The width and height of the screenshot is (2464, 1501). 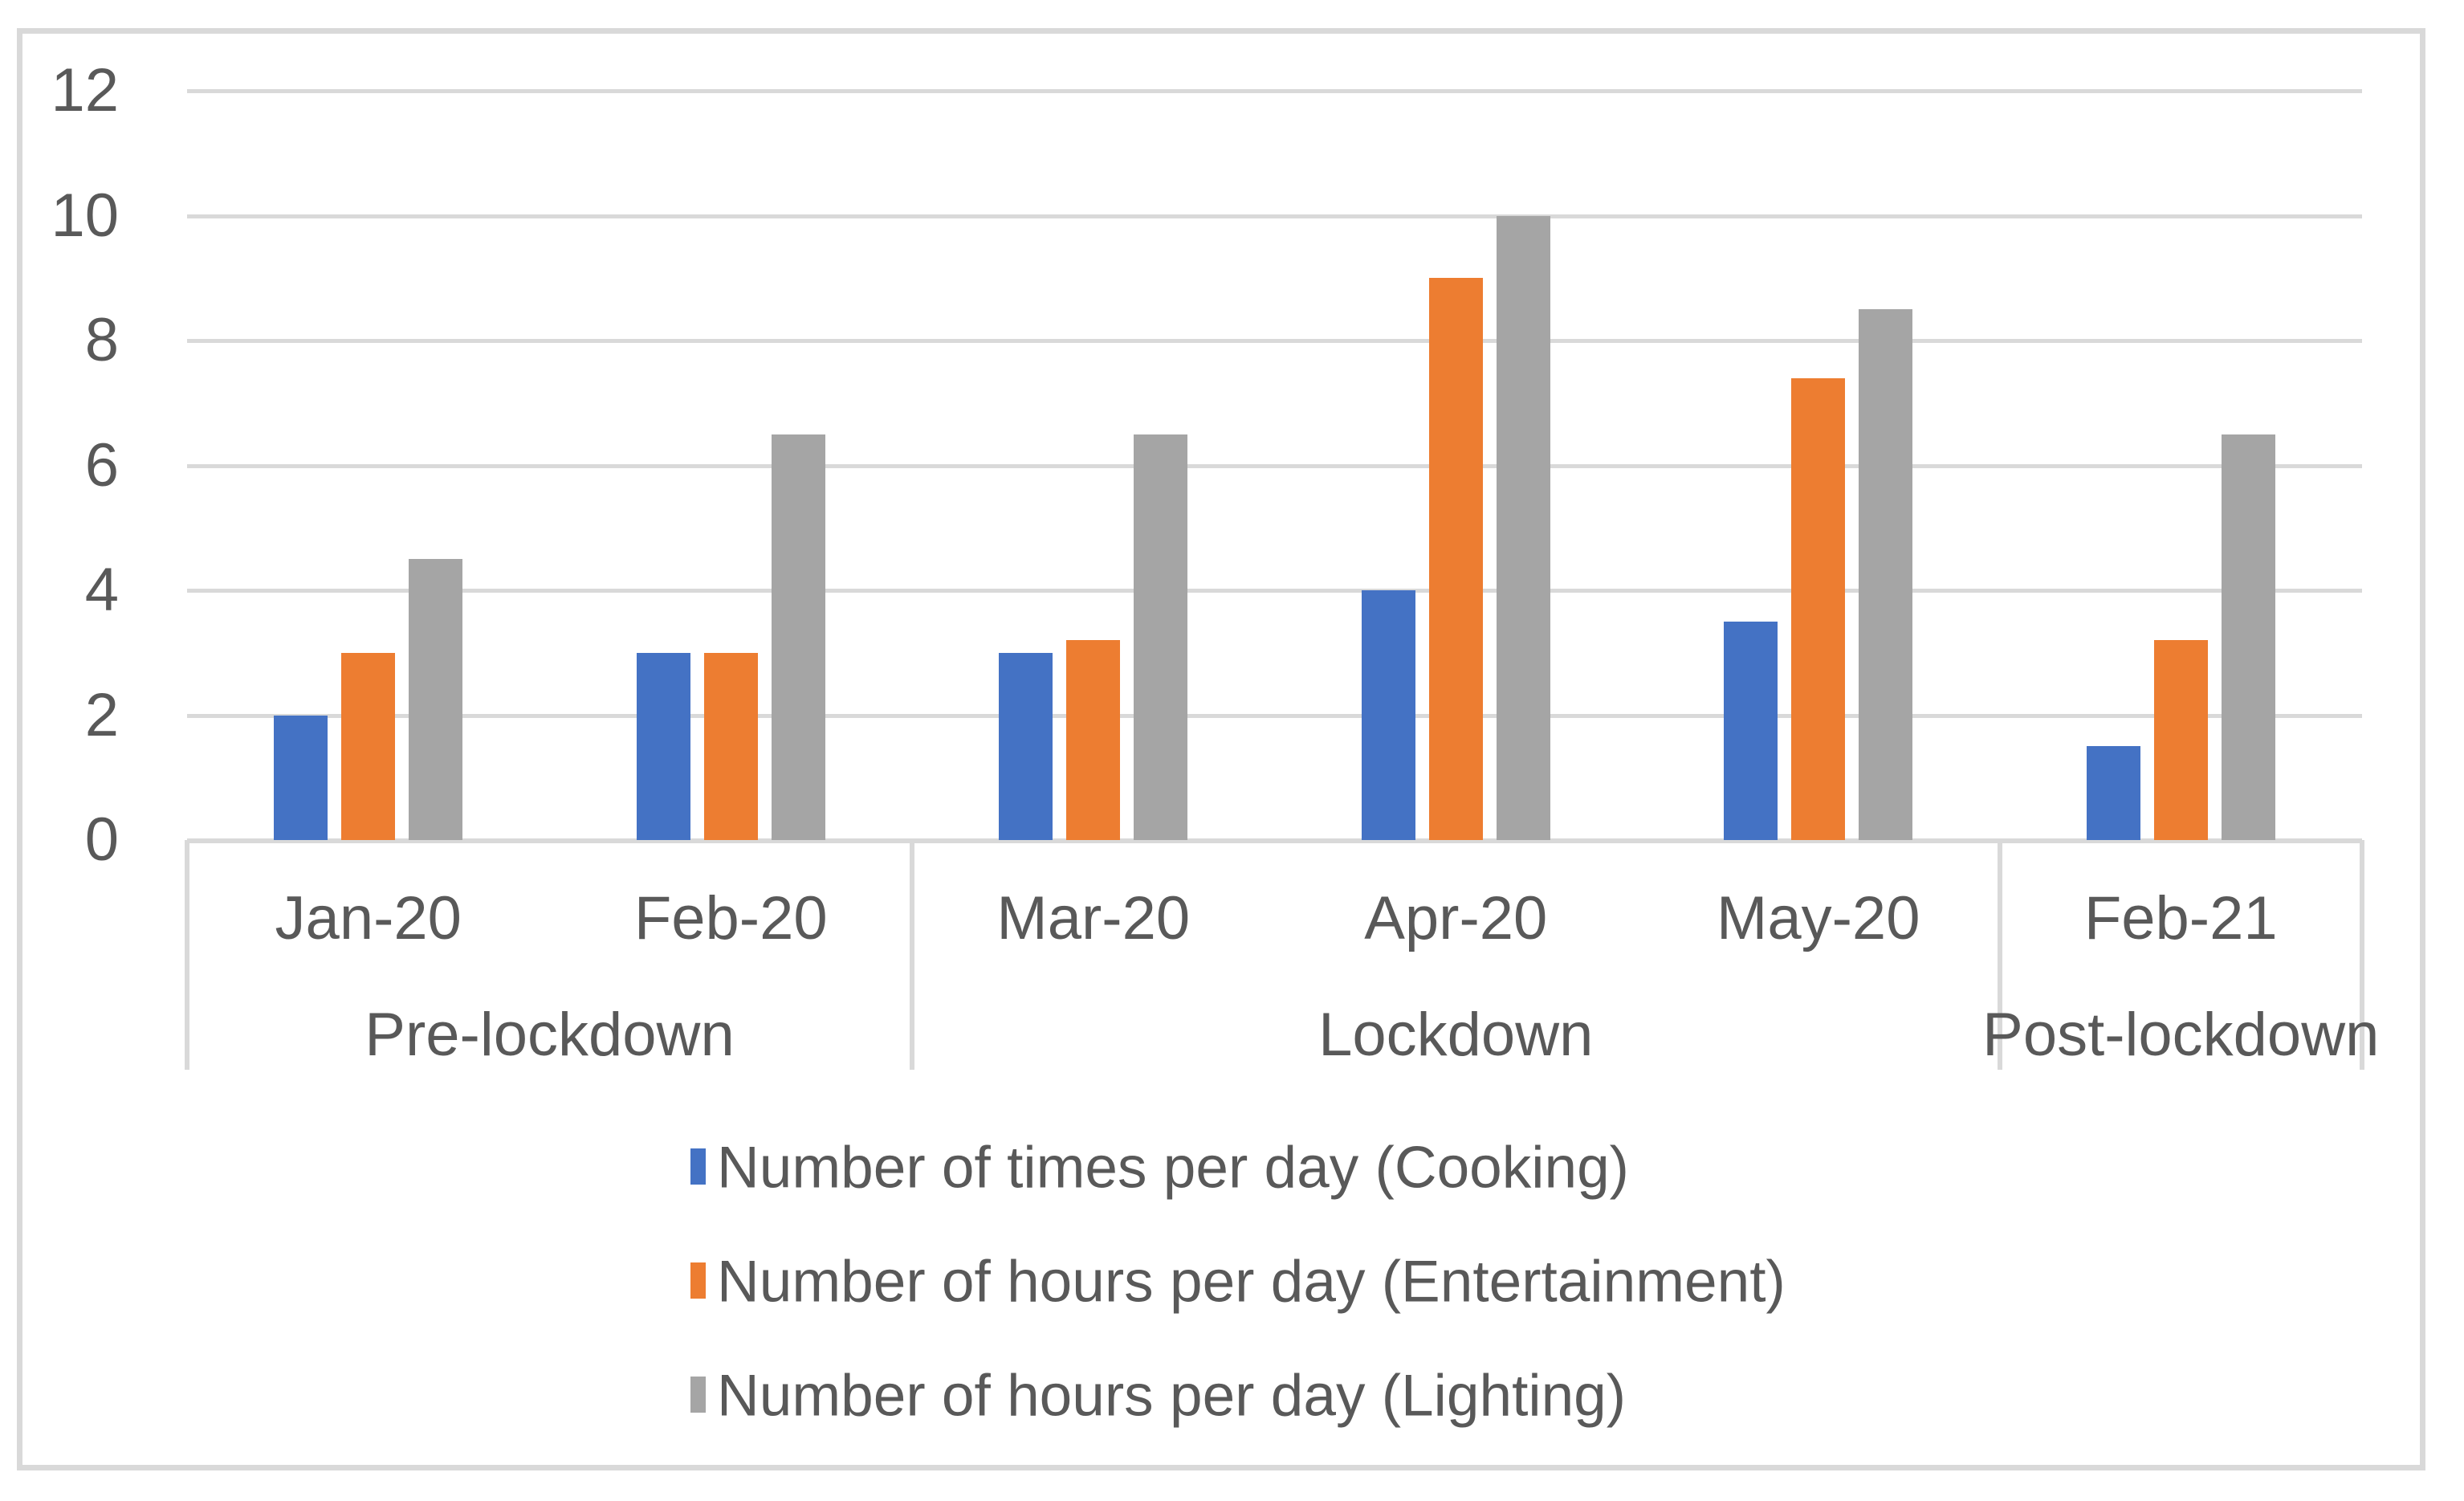 I want to click on y-tick-label-8: 8, so click(x=101, y=340).